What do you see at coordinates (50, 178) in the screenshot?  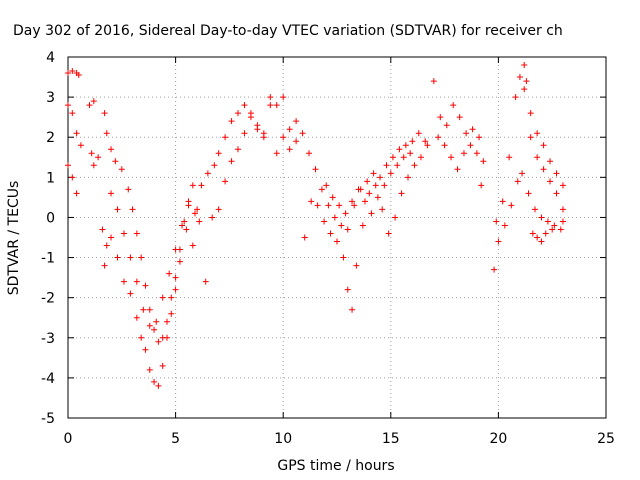 I see `y-tick-label: 1` at bounding box center [50, 178].